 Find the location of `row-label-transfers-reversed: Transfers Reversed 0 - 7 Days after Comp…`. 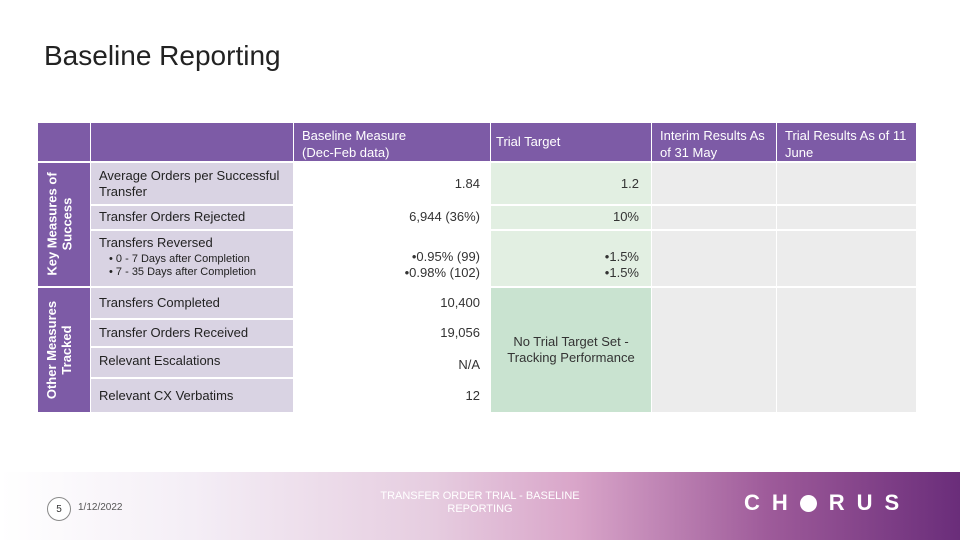

row-label-transfers-reversed: Transfers Reversed 0 - 7 Days after Comp… is located at coordinates (192, 258).